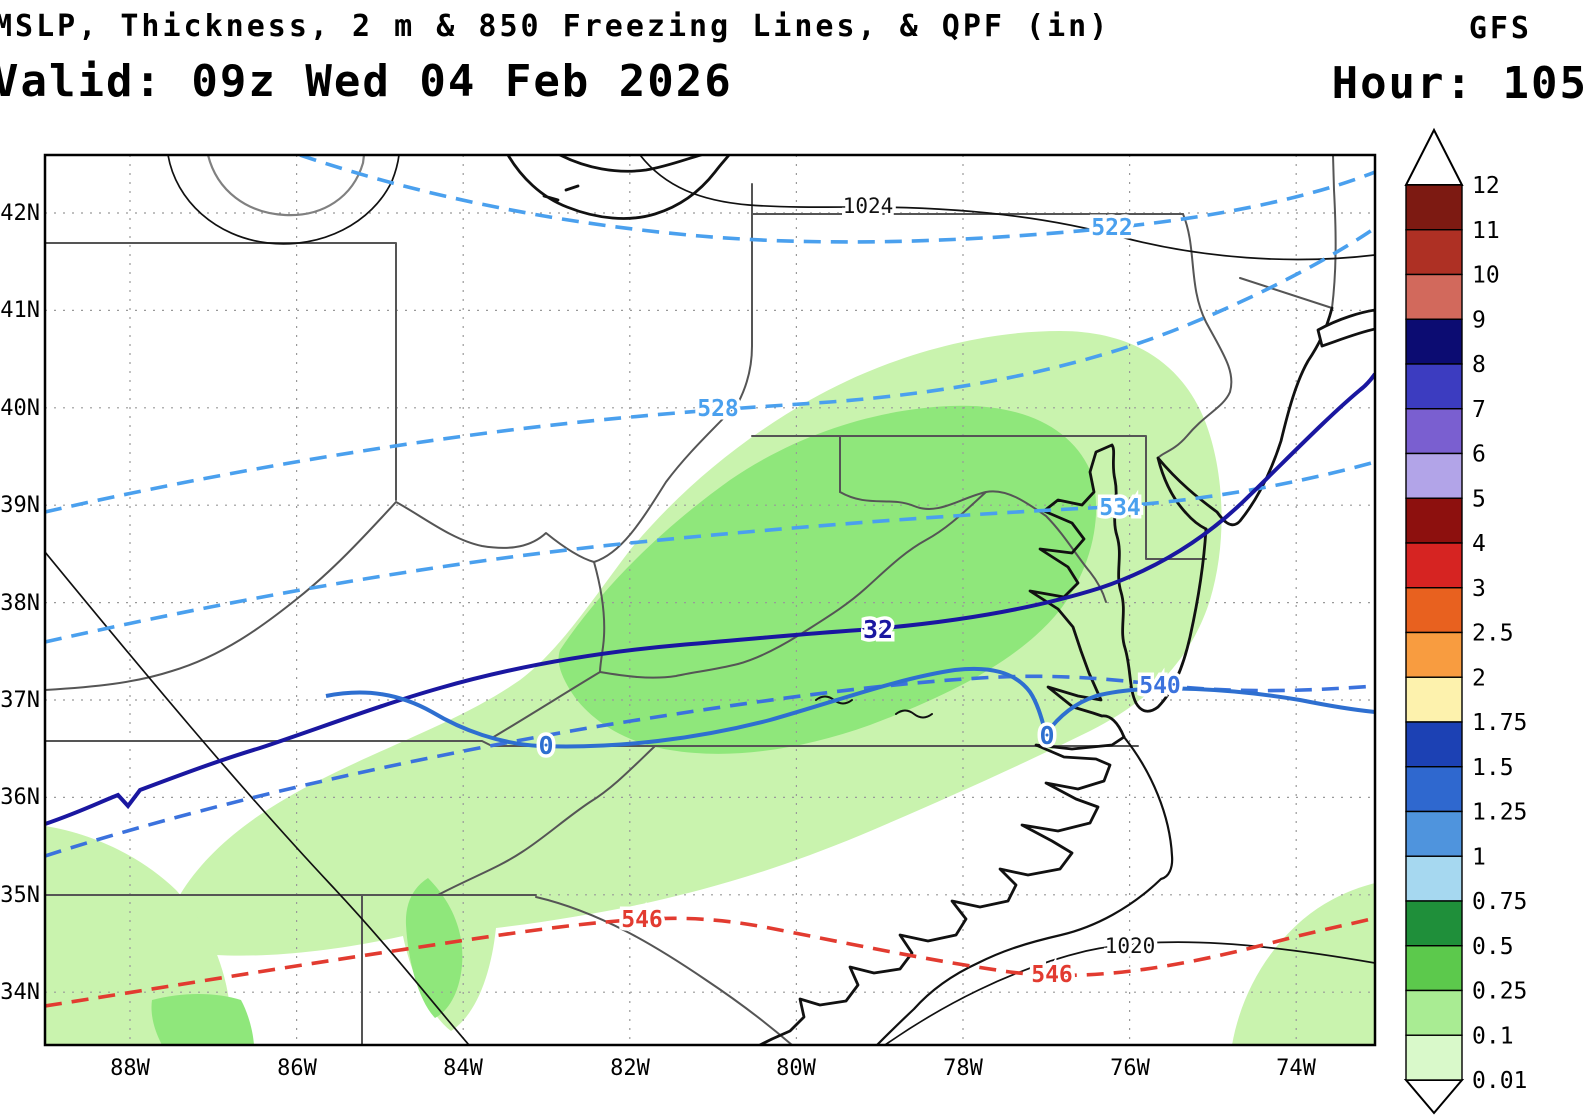 The width and height of the screenshot is (1594, 1118). I want to click on lon-label: 80W, so click(796, 1068).